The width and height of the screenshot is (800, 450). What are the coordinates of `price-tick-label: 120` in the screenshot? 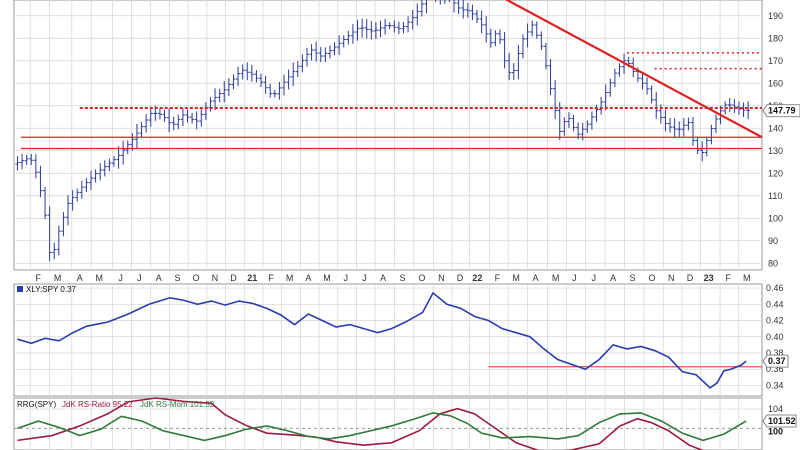 It's located at (775, 173).